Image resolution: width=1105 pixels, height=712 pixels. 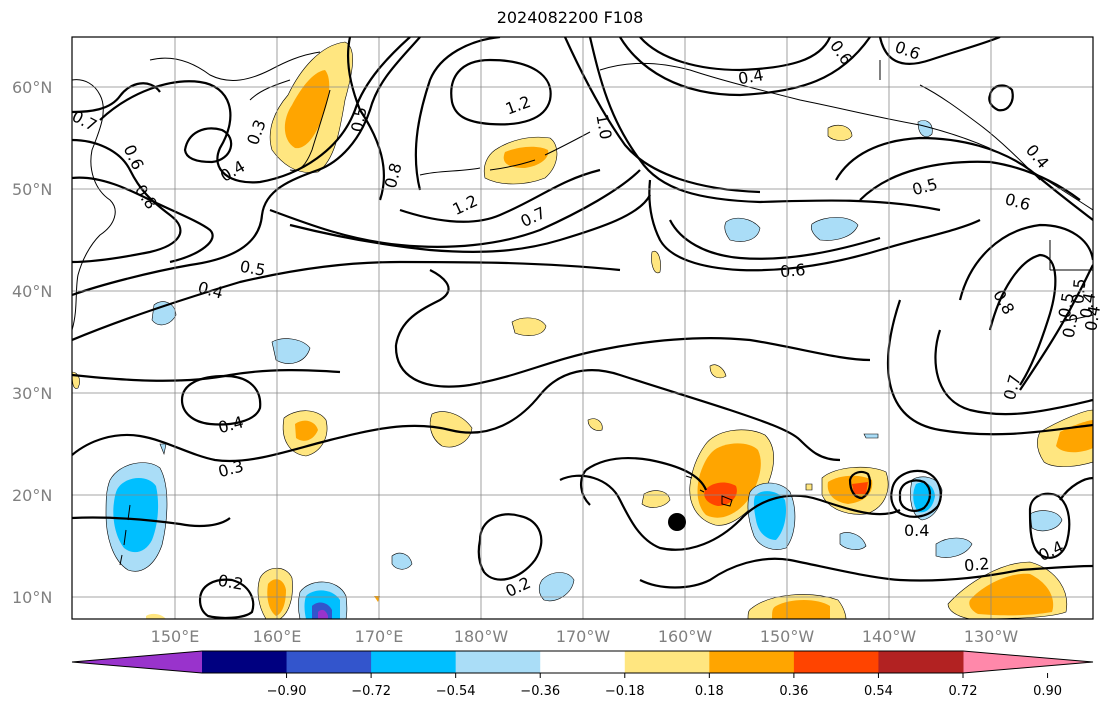 What do you see at coordinates (677, 522) in the screenshot?
I see `storm-center-marker` at bounding box center [677, 522].